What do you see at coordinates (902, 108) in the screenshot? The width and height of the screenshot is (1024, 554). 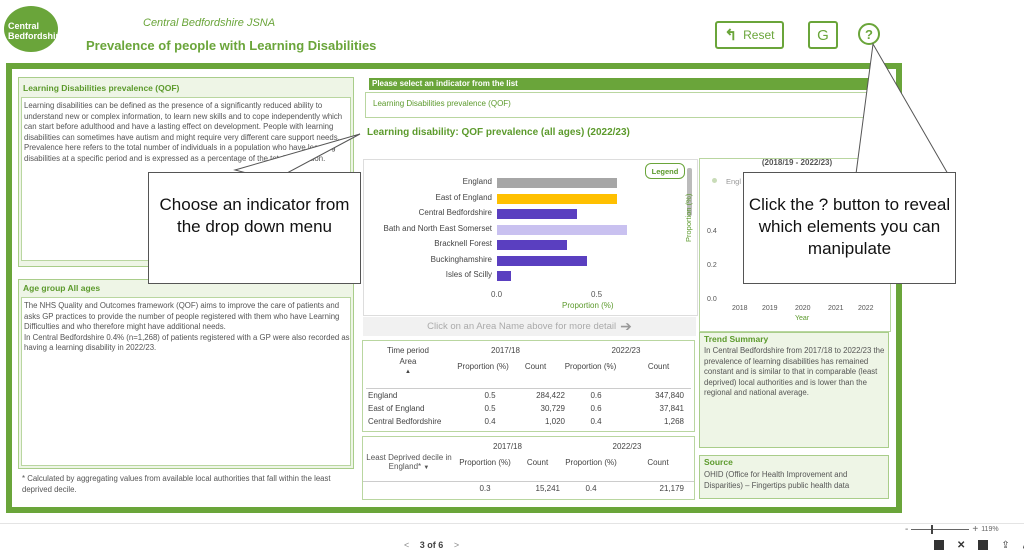 I see `right-callout-pointer` at bounding box center [902, 108].